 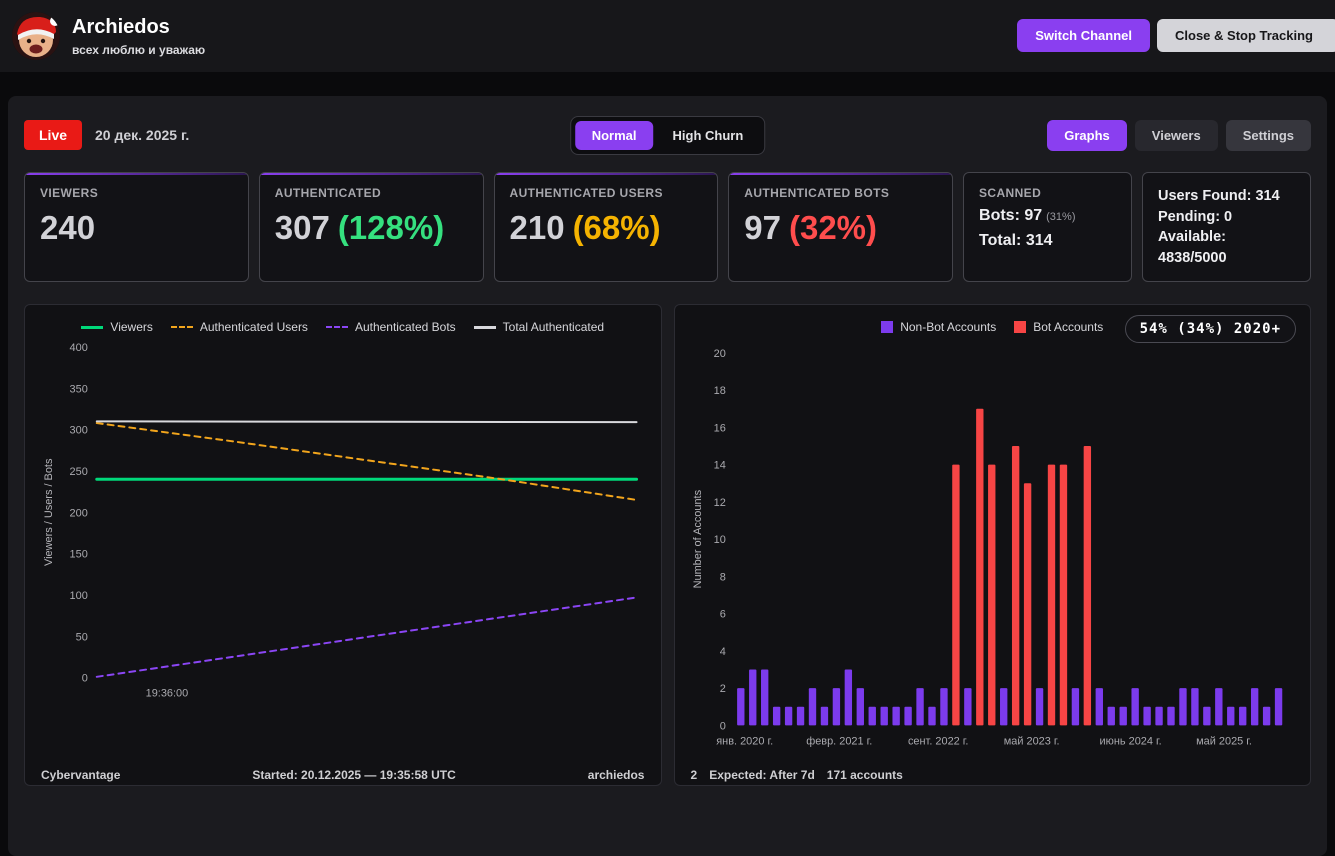 I want to click on legend-item-total-authenticated: Total Authenticated, so click(x=539, y=327).